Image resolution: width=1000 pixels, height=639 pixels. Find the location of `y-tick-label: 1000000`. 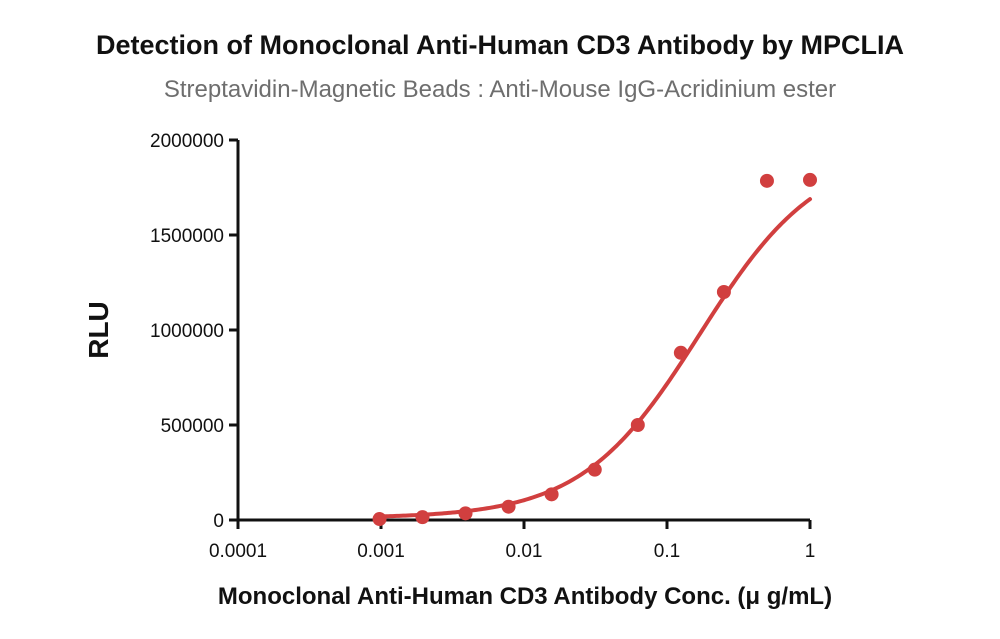

y-tick-label: 1000000 is located at coordinates (187, 331).